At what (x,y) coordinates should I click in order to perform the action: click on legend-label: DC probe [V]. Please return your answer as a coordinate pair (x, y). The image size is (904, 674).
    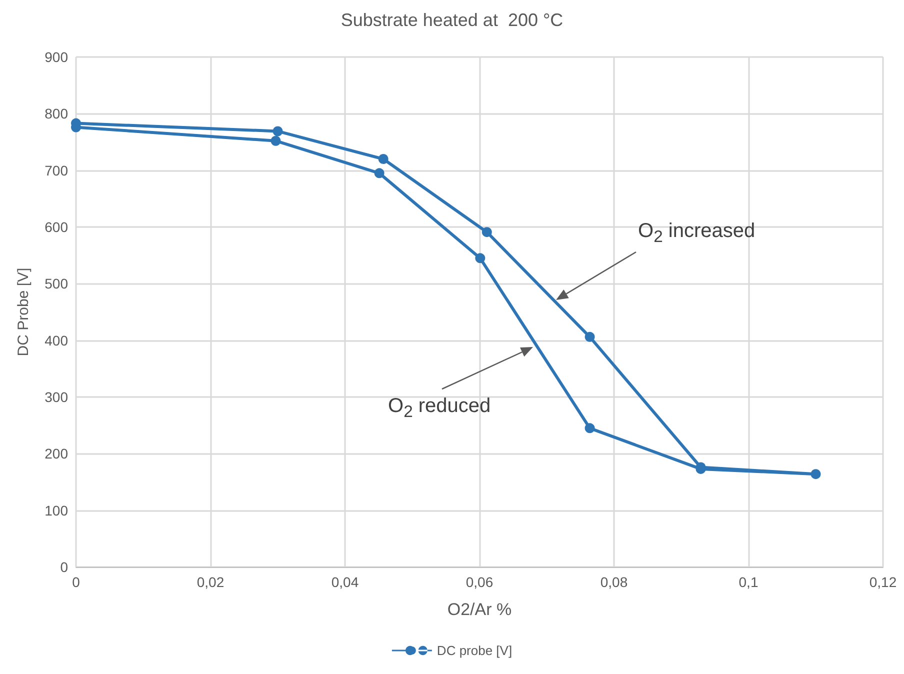
    Looking at the image, I should click on (474, 650).